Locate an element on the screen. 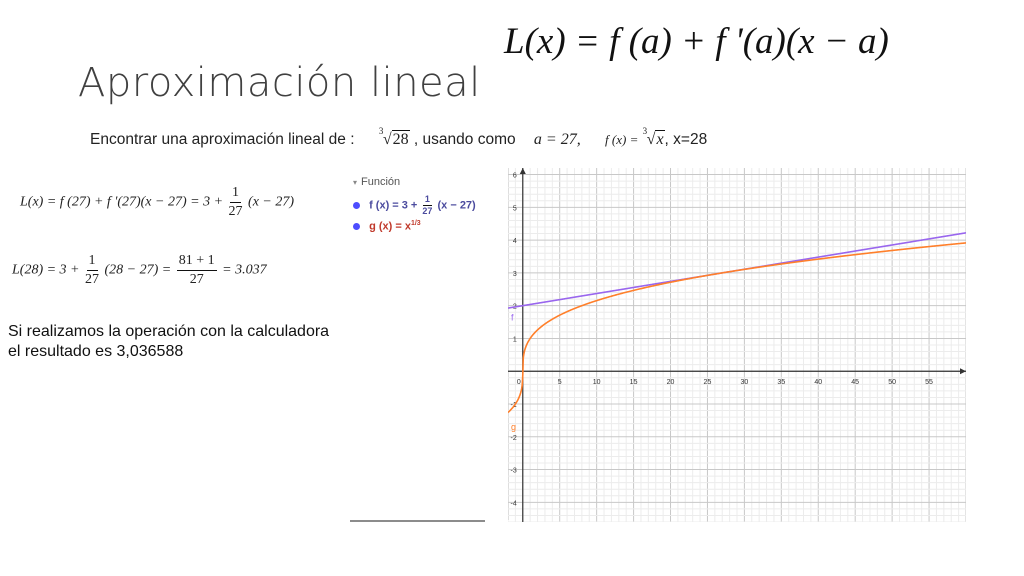  panel-bottom-divider is located at coordinates (417, 521).